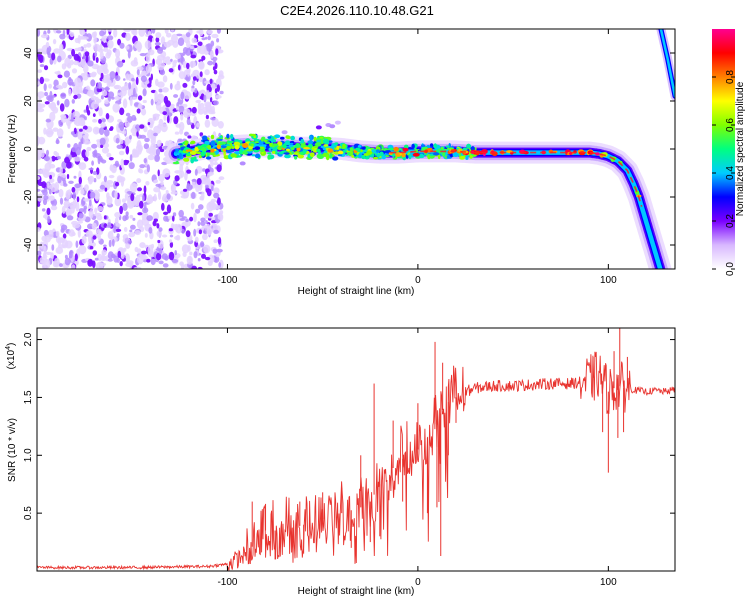  What do you see at coordinates (8, 348) in the screenshot?
I see `snr-scale-exponent: 4` at bounding box center [8, 348].